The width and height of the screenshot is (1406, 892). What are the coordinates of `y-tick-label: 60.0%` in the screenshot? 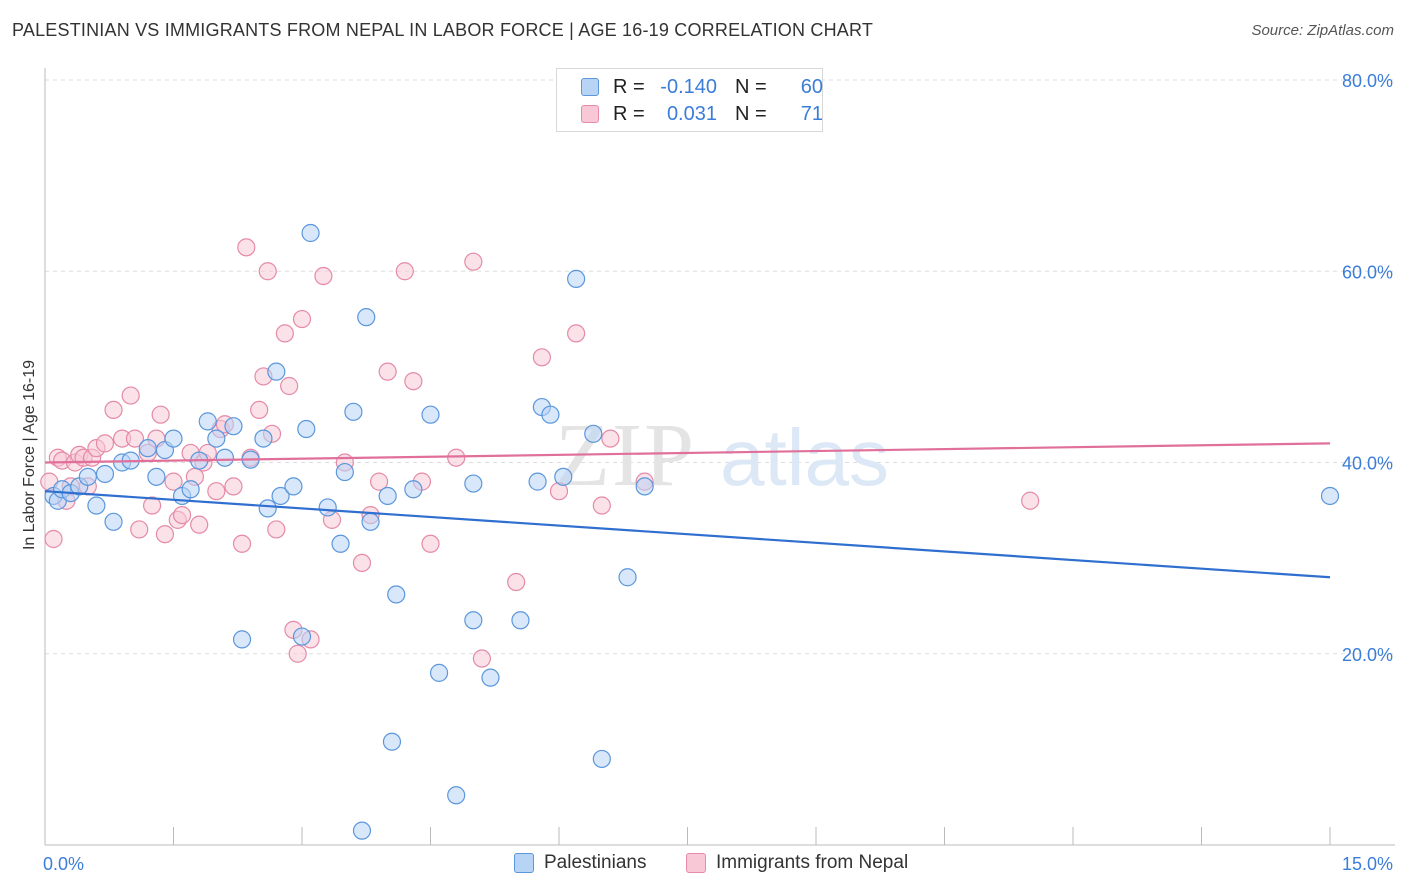 It's located at (1367, 272).